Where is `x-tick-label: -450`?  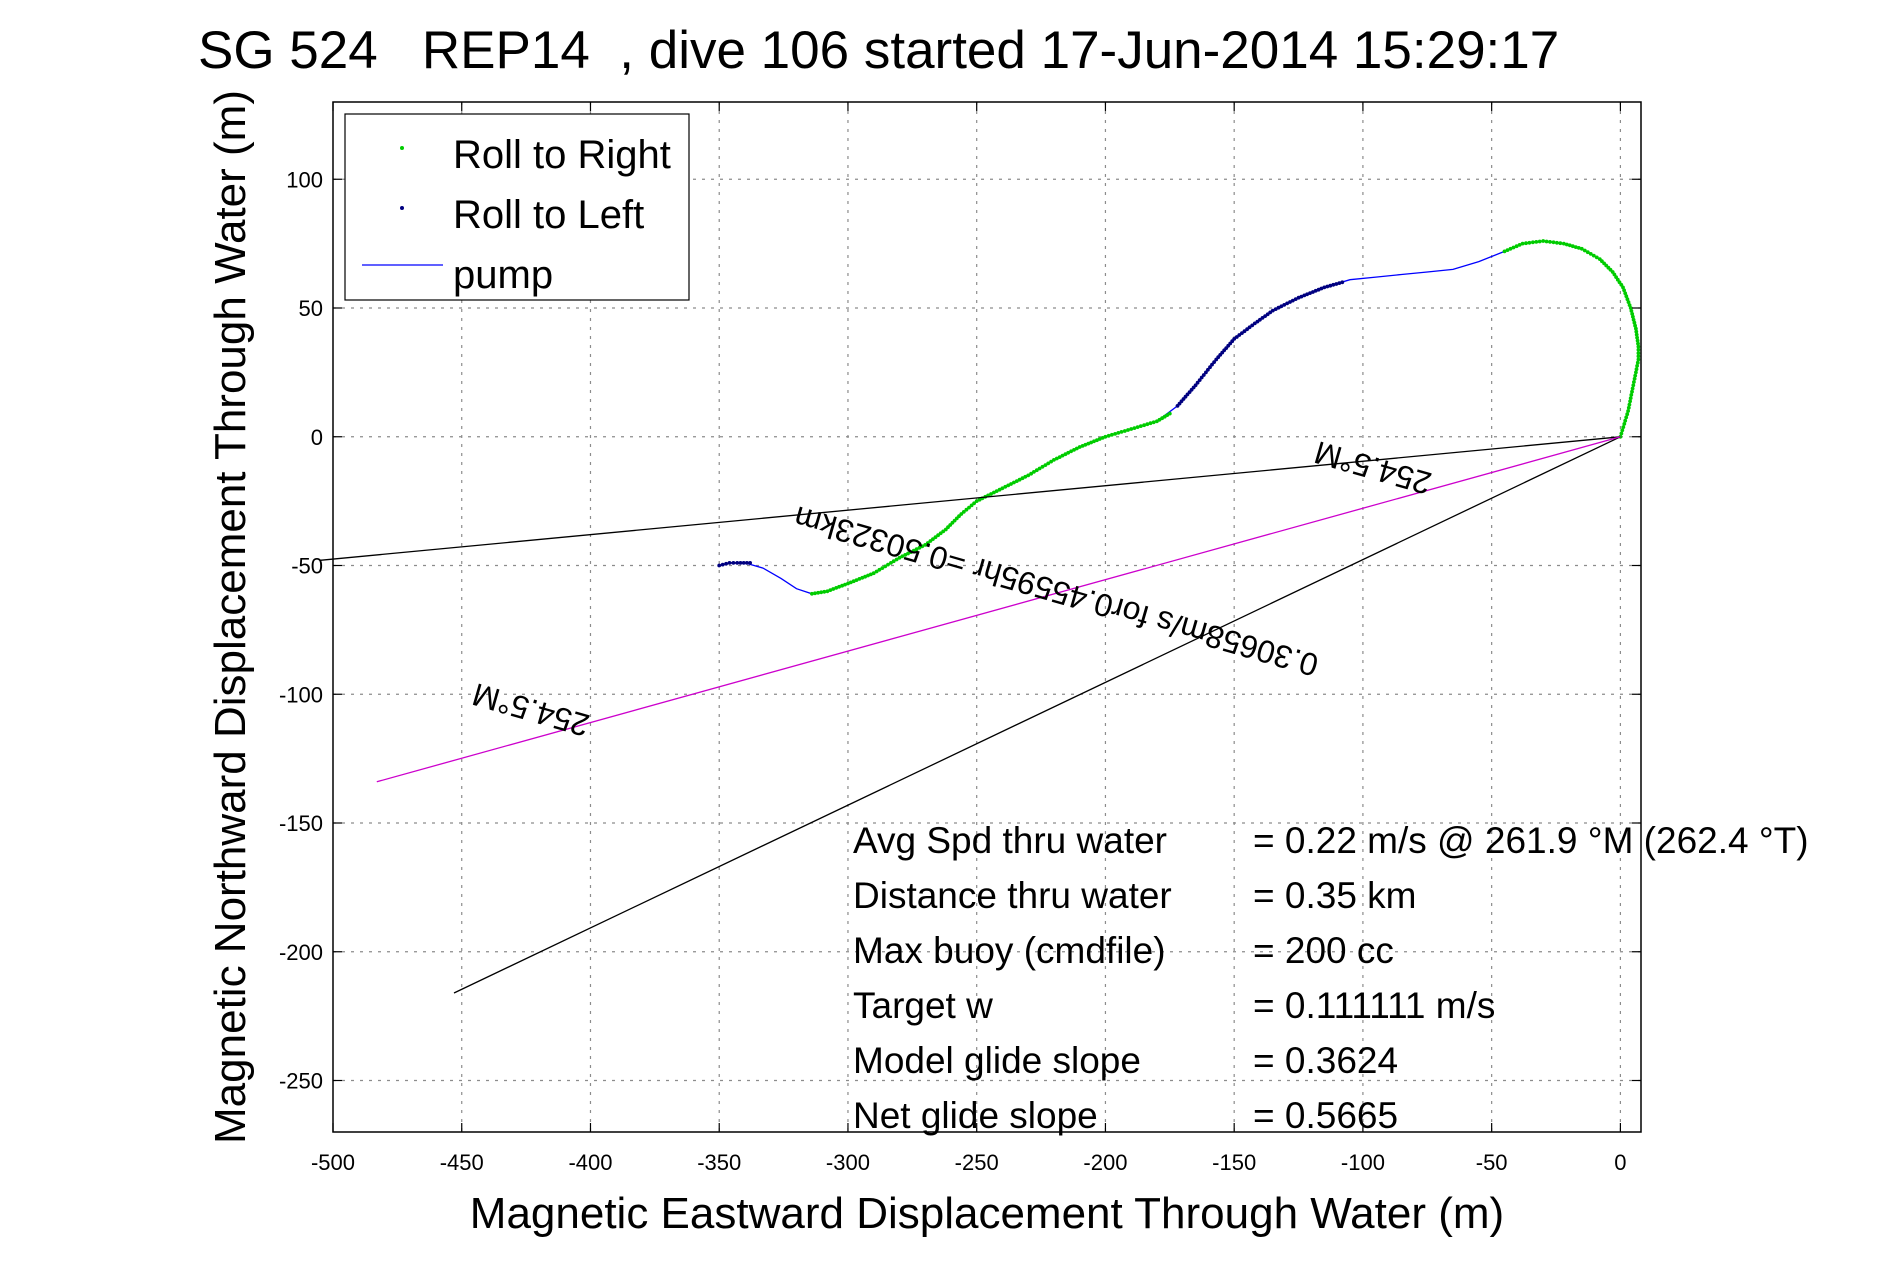 x-tick-label: -450 is located at coordinates (462, 1162).